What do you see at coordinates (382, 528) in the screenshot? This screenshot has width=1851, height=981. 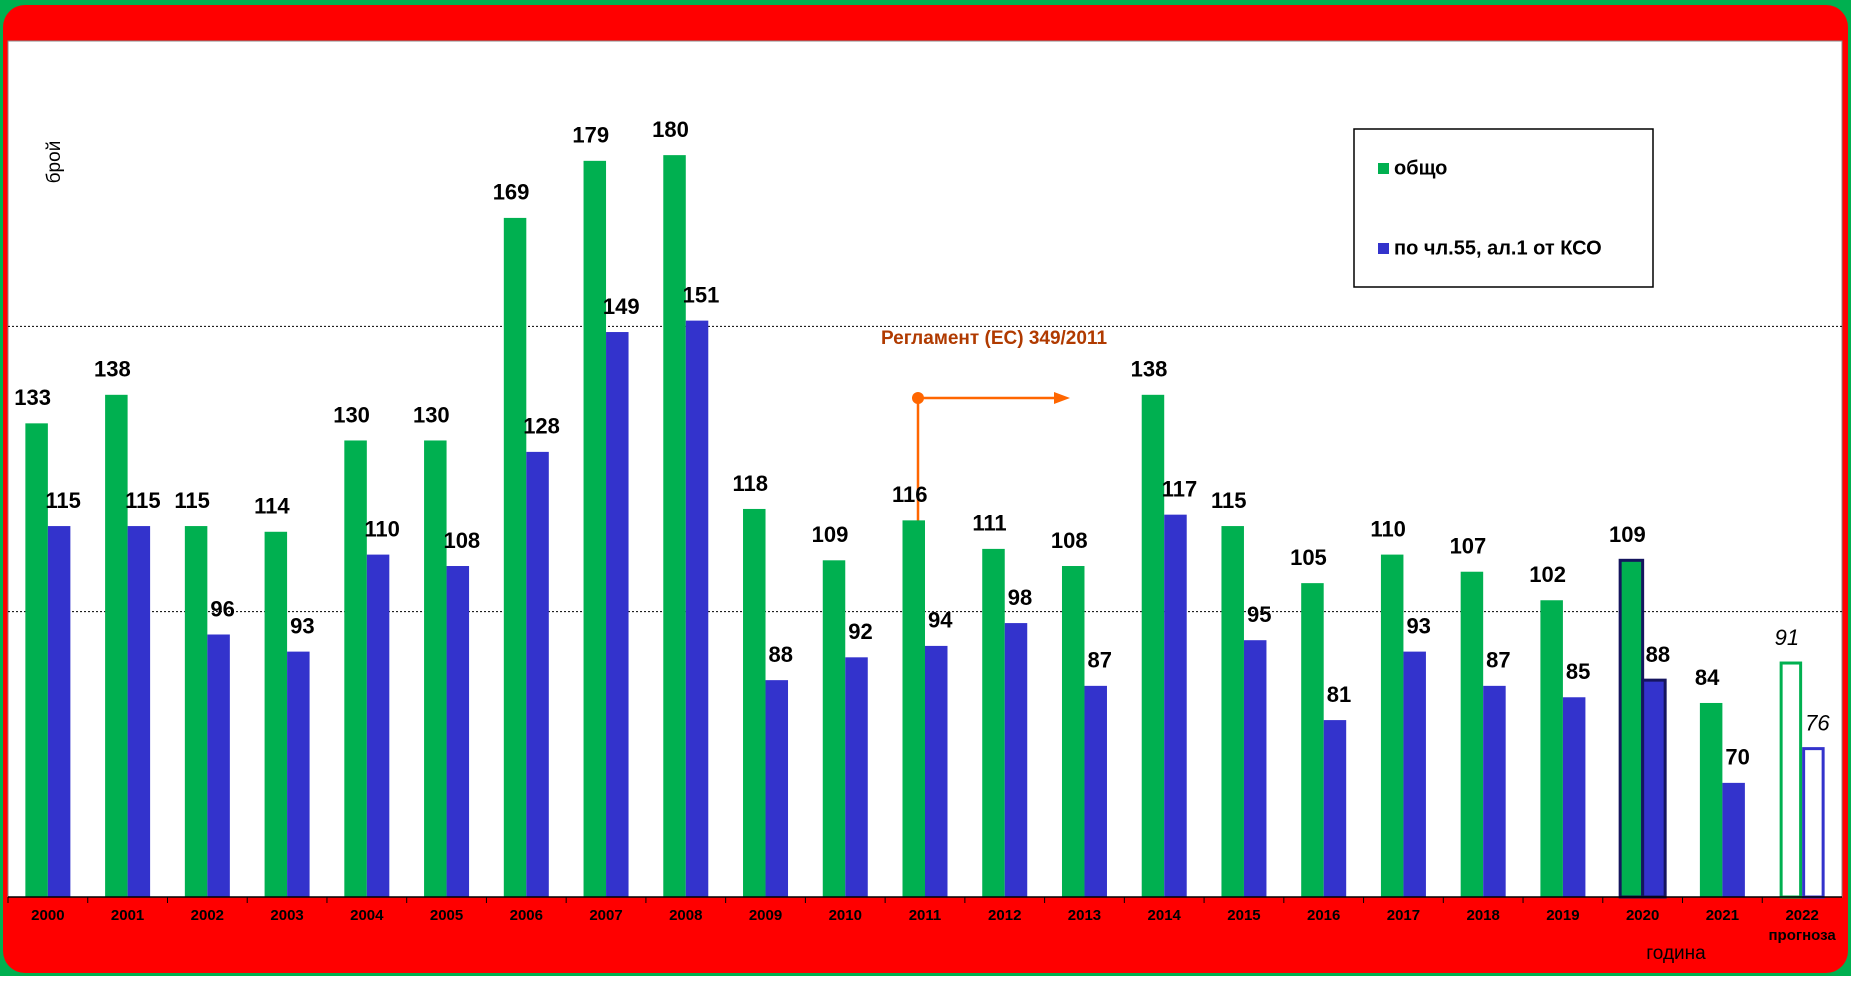 I see `value-label: 110` at bounding box center [382, 528].